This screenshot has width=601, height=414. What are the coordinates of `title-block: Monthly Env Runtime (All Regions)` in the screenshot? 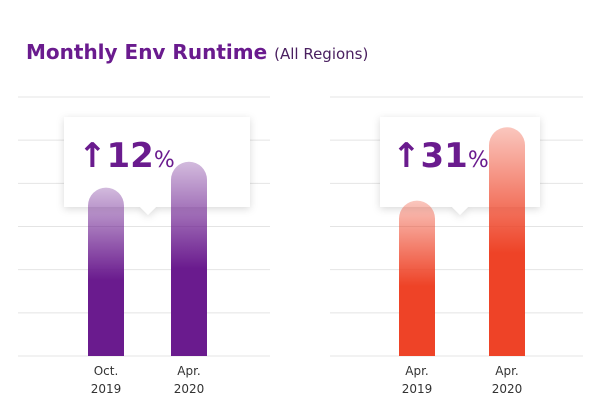 It's located at (197, 52).